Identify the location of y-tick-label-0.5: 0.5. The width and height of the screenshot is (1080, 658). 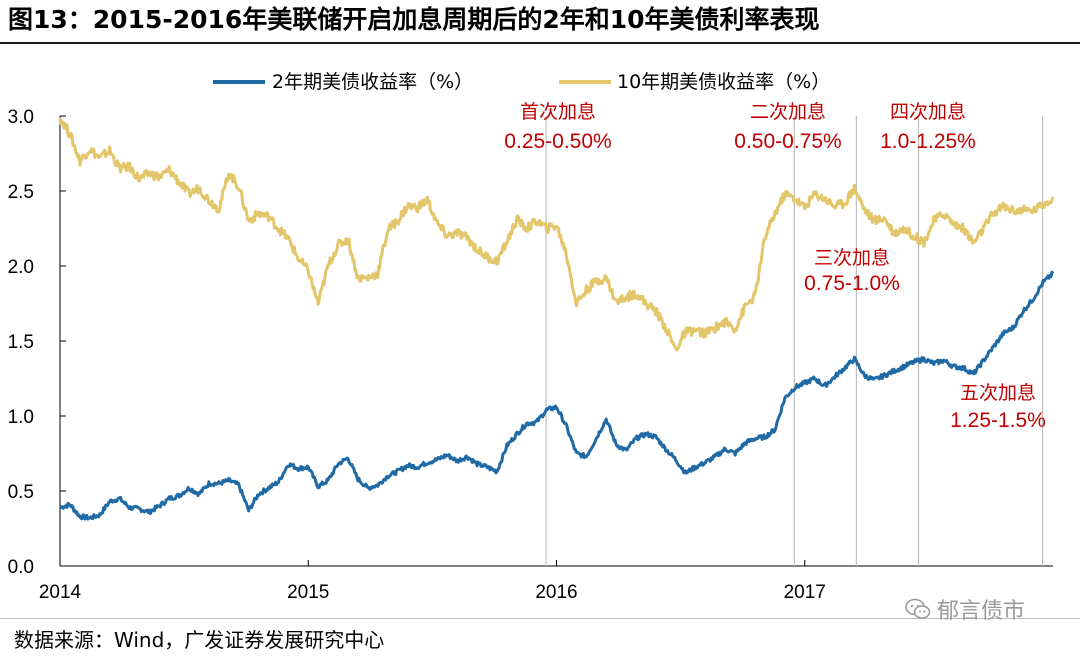
(21, 492).